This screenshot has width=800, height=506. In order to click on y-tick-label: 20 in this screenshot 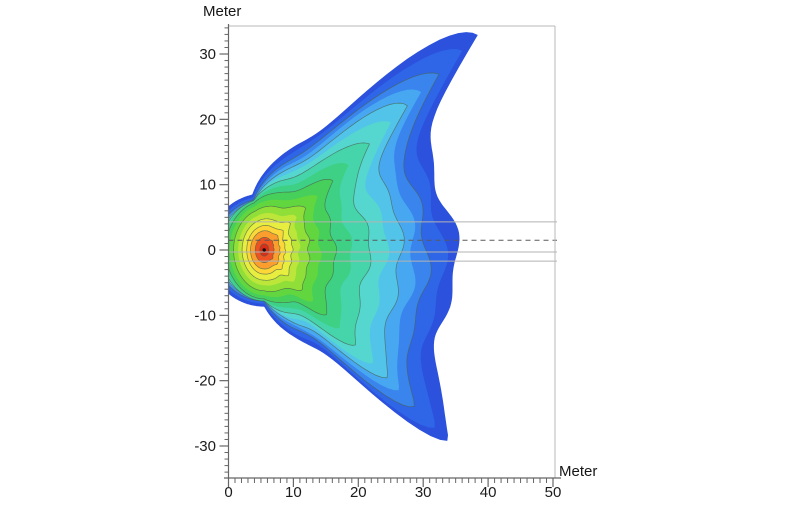, I will do `click(207, 119)`.